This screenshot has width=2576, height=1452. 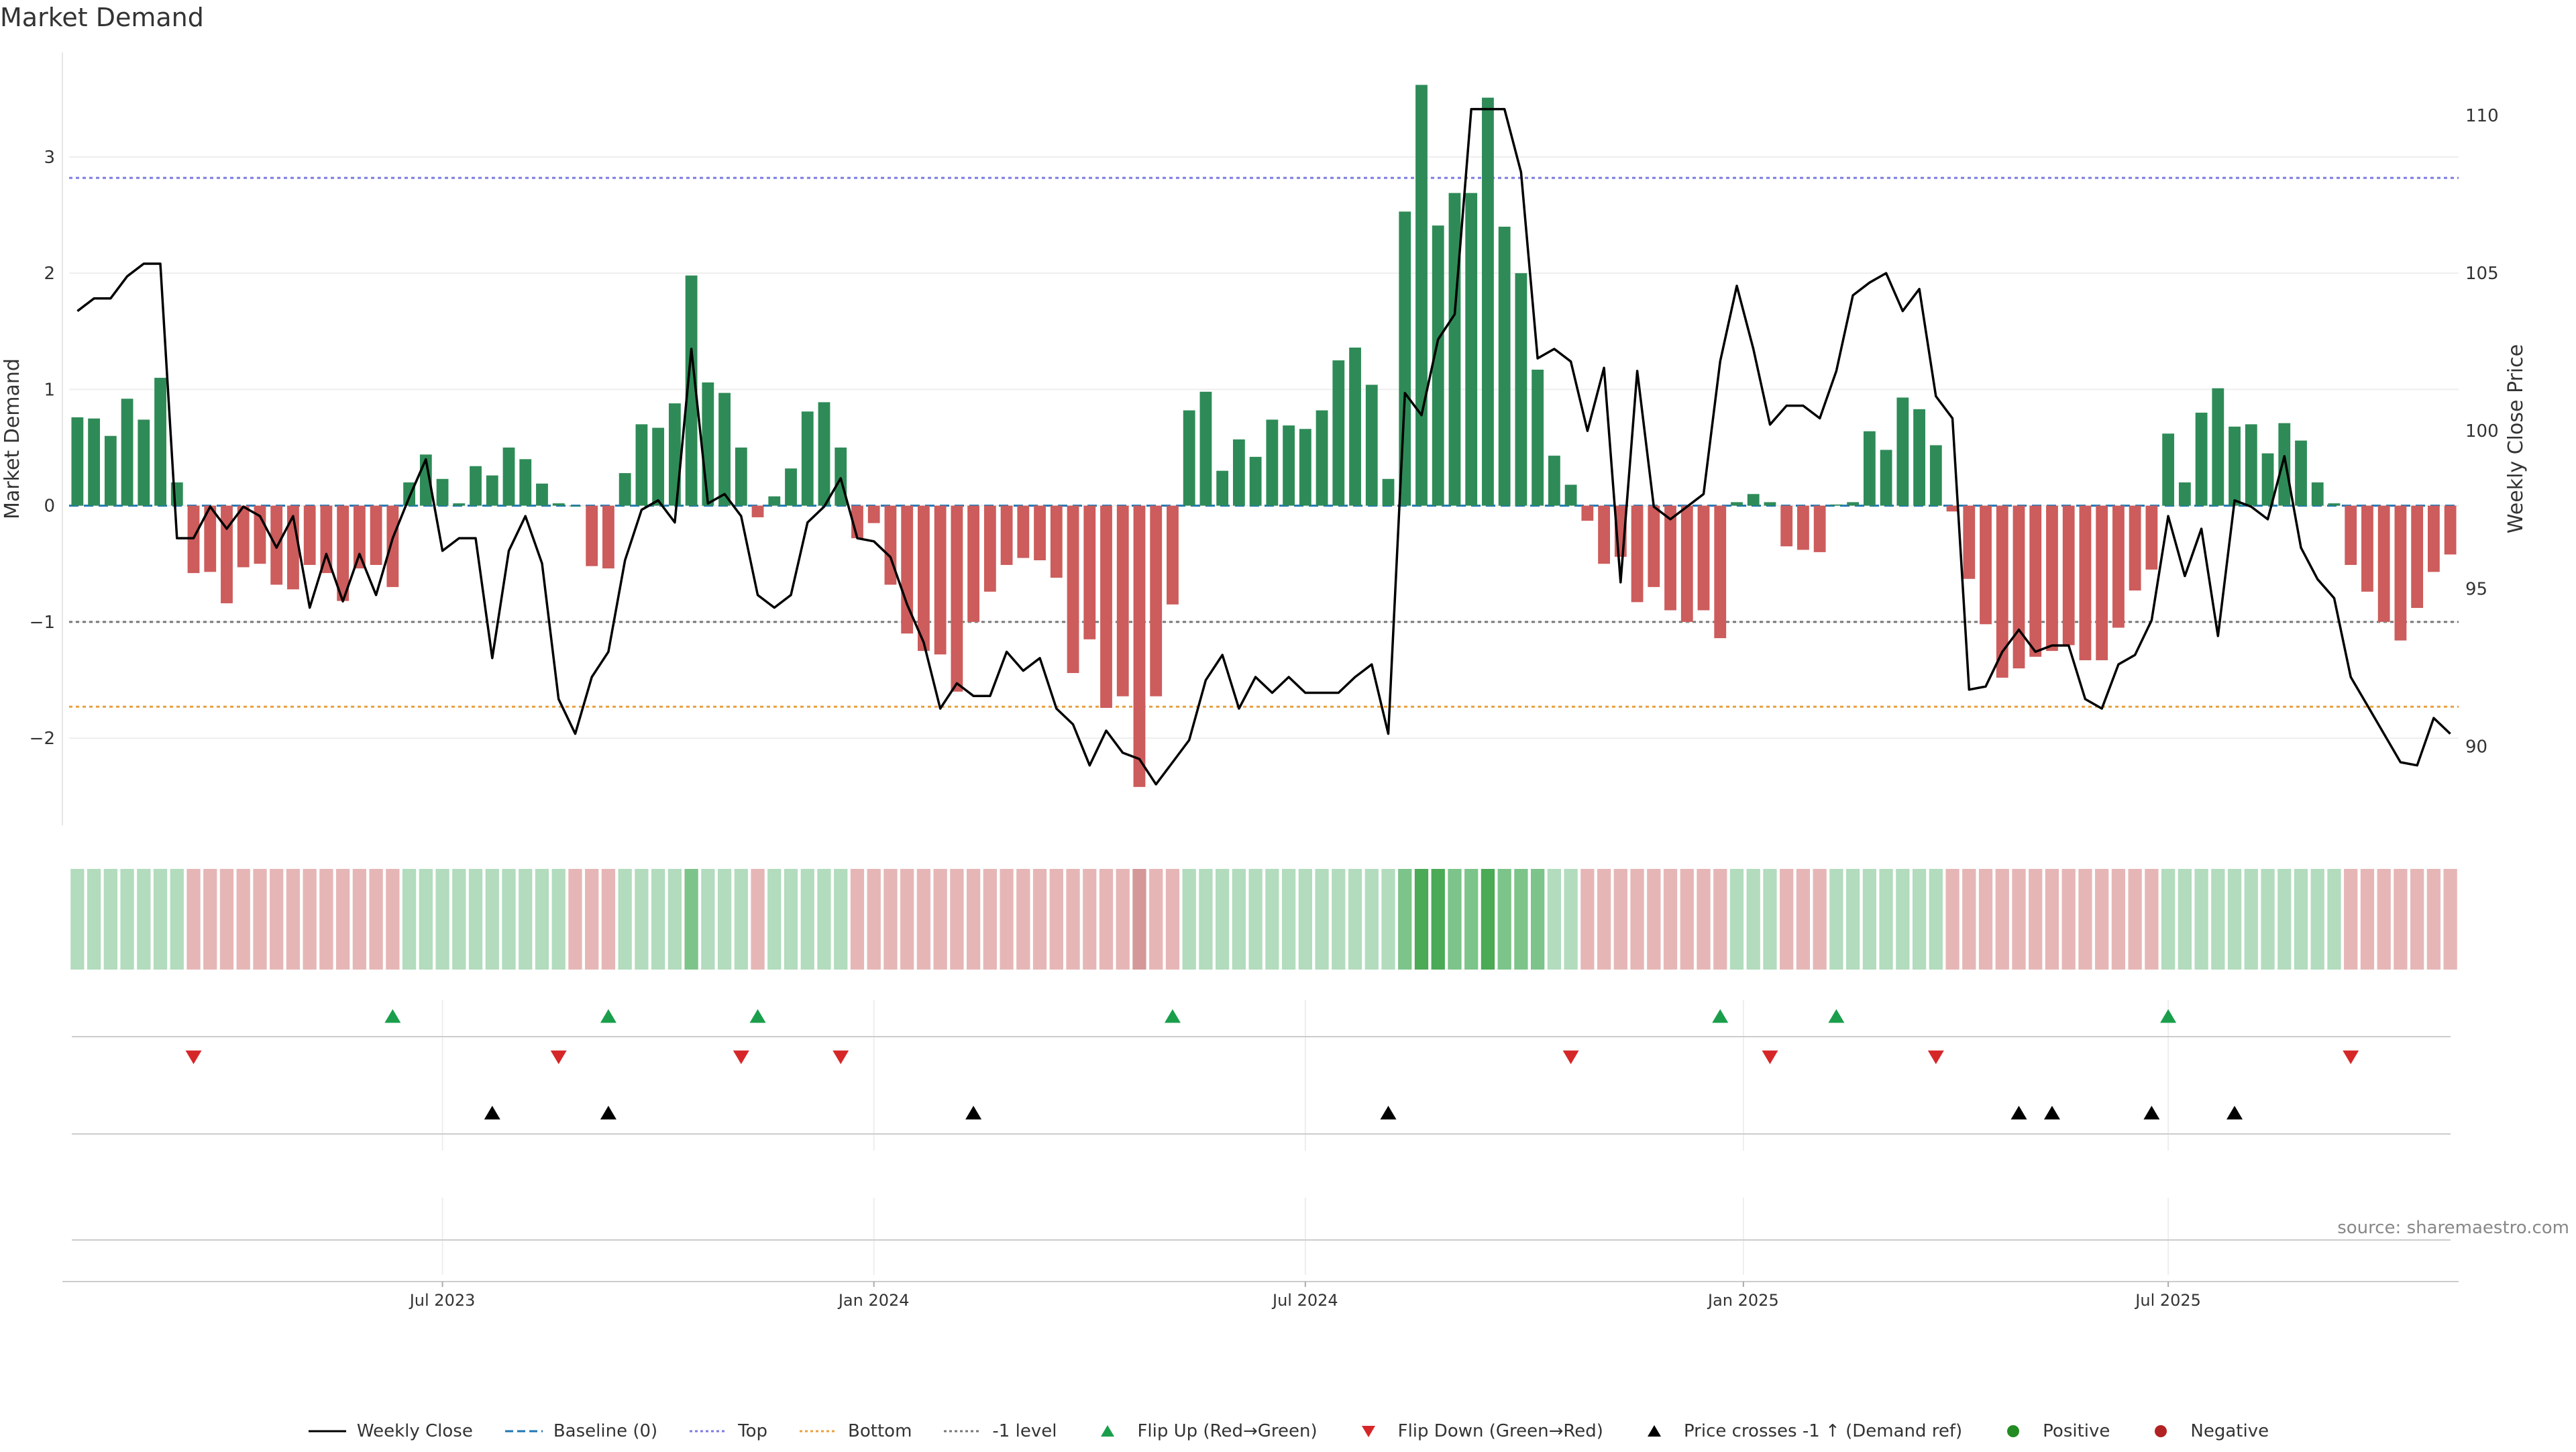 What do you see at coordinates (709, 1432) in the screenshot?
I see `line-dotted-purple-icon` at bounding box center [709, 1432].